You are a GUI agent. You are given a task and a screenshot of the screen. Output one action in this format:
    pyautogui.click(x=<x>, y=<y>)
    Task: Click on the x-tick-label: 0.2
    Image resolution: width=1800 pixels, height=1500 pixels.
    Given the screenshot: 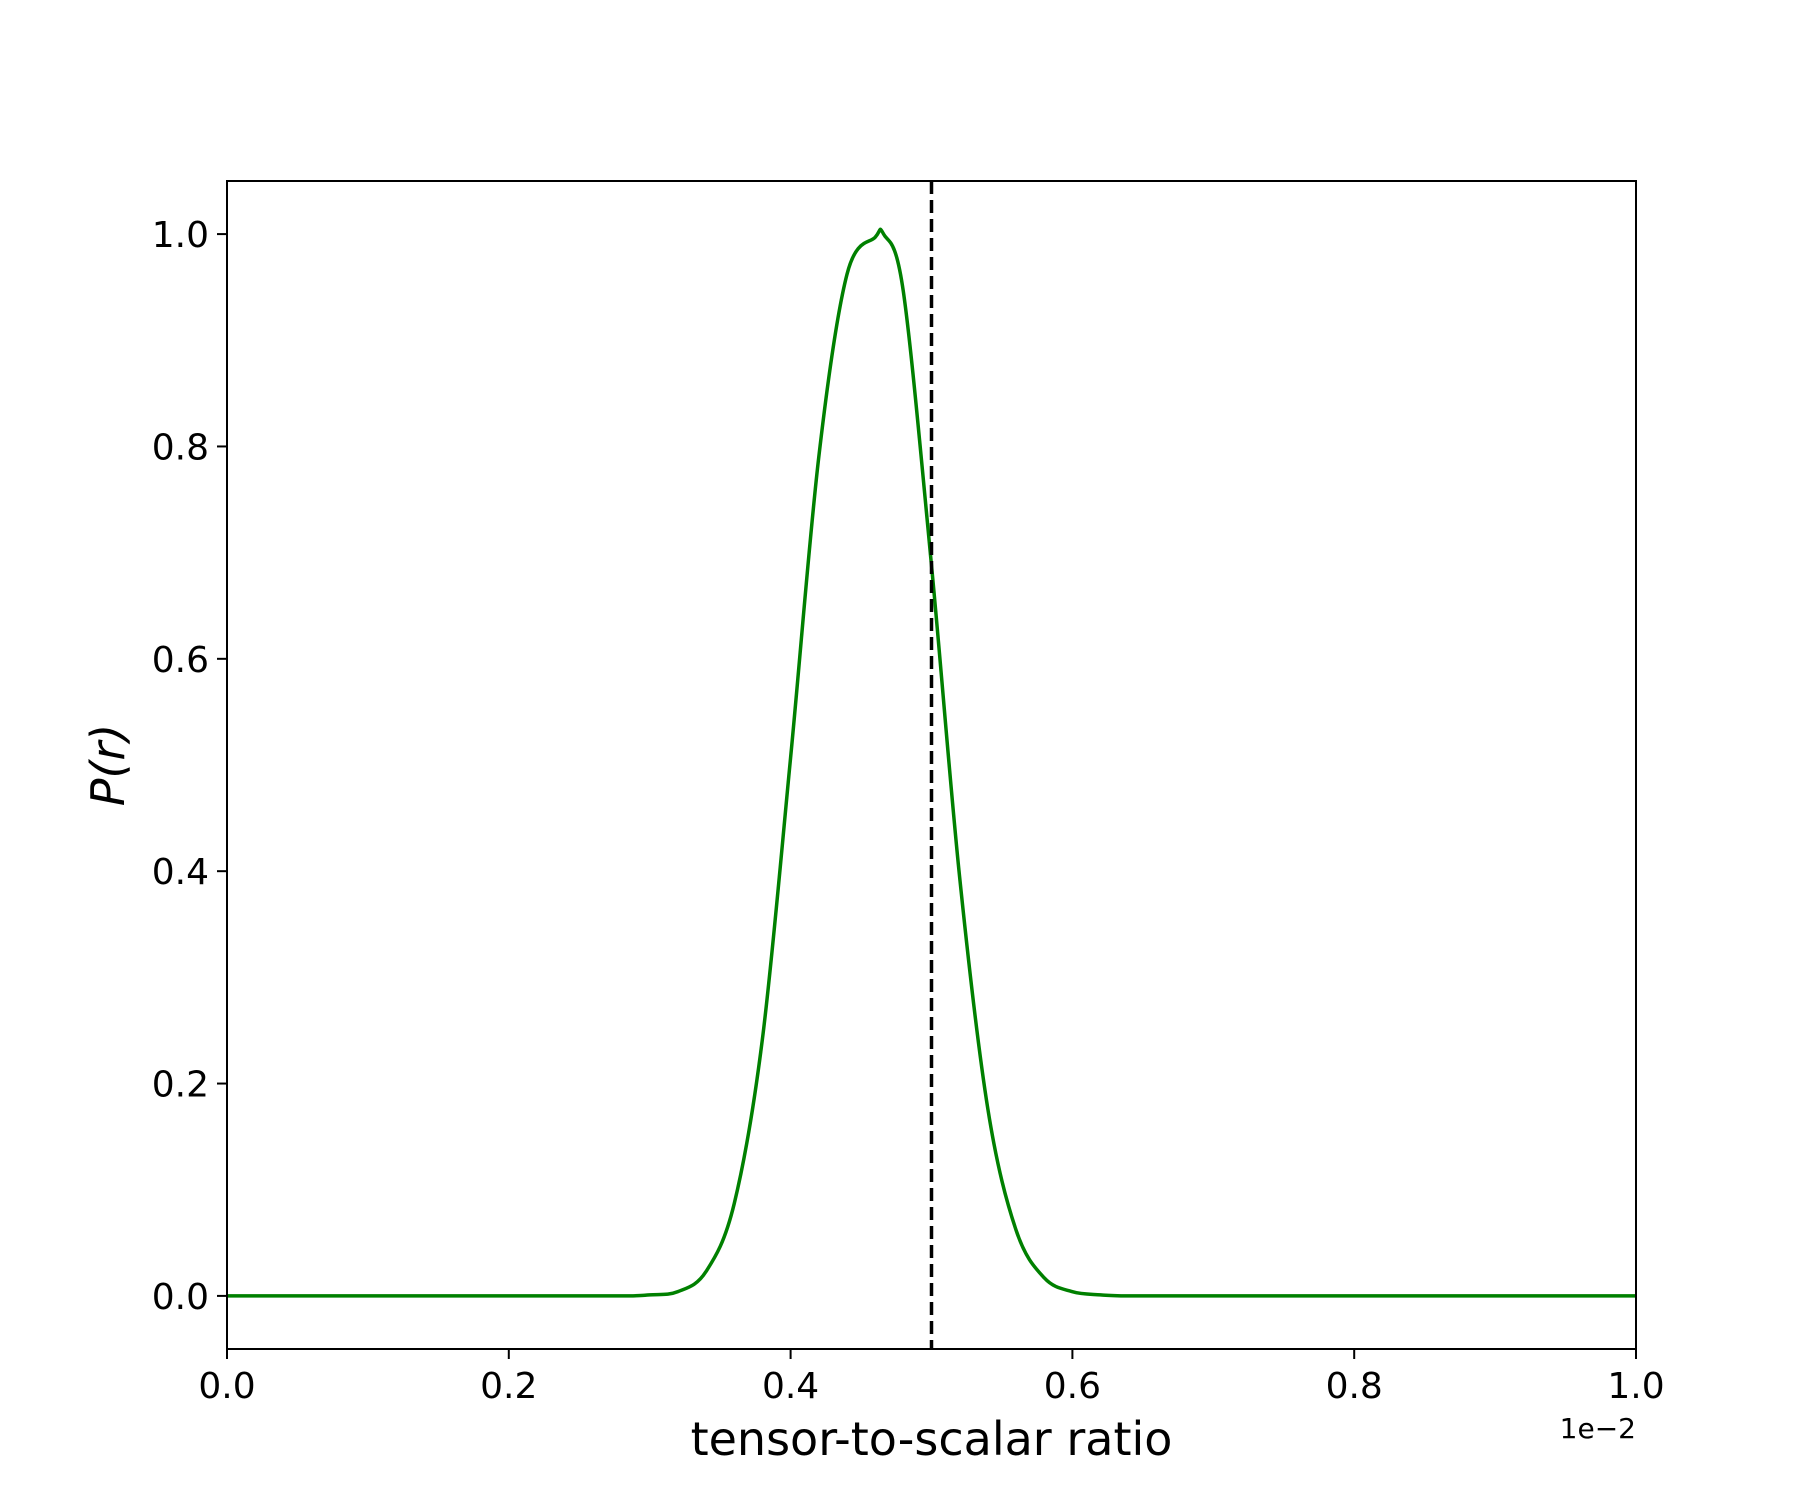 What is the action you would take?
    pyautogui.click(x=508, y=1386)
    